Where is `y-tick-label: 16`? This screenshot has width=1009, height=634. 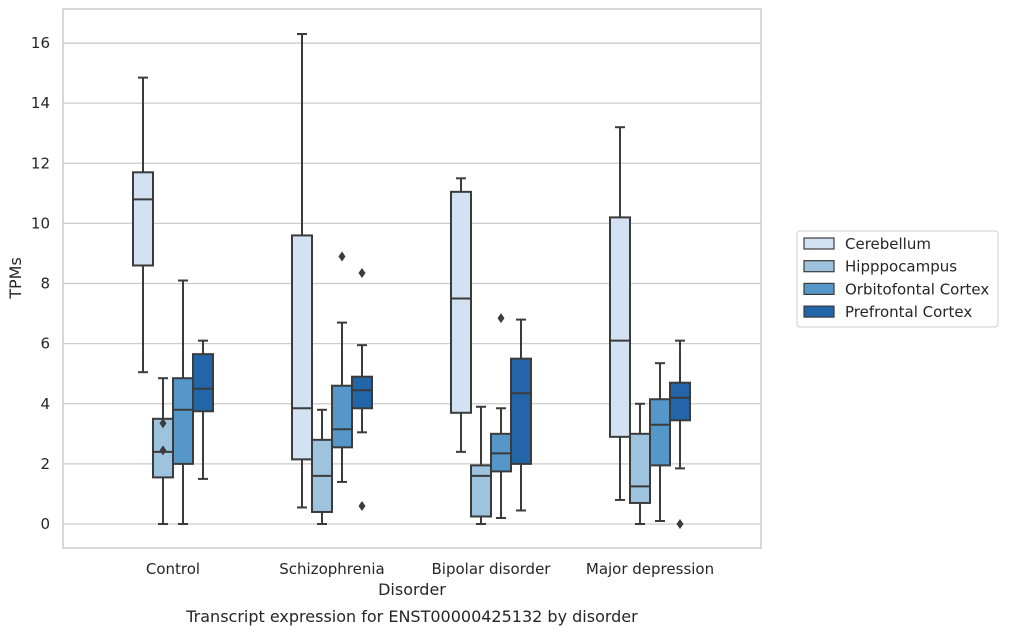 y-tick-label: 16 is located at coordinates (40, 43).